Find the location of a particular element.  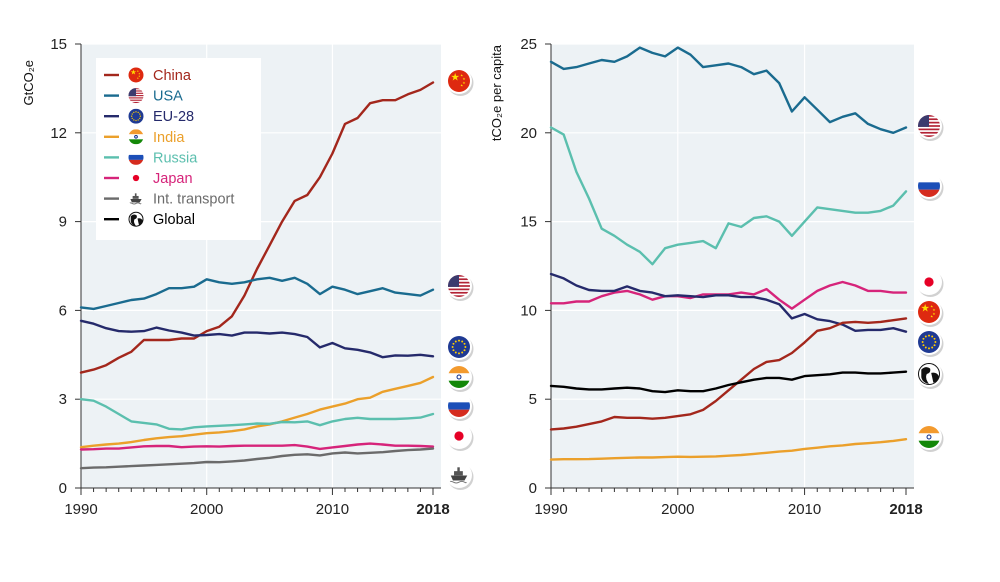

legend-item: India is located at coordinates (144, 137).